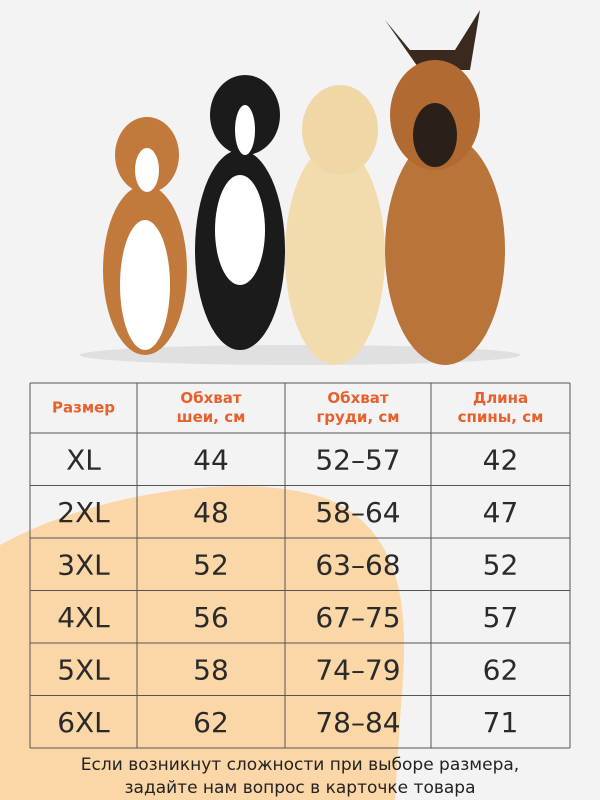 This screenshot has height=800, width=600. I want to click on table-cell: 74–79, so click(357, 669).